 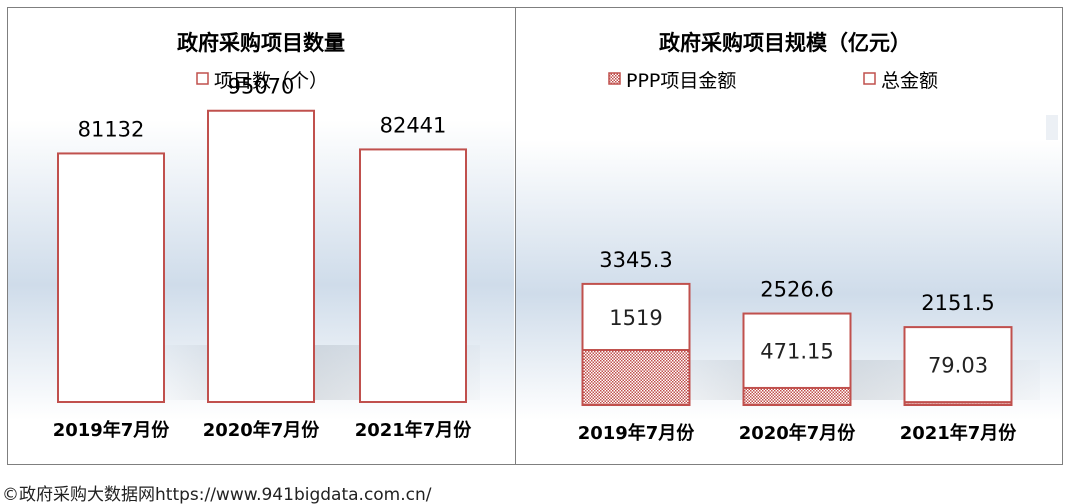 What do you see at coordinates (869, 78) in the screenshot?
I see `right-legend-total-swatch` at bounding box center [869, 78].